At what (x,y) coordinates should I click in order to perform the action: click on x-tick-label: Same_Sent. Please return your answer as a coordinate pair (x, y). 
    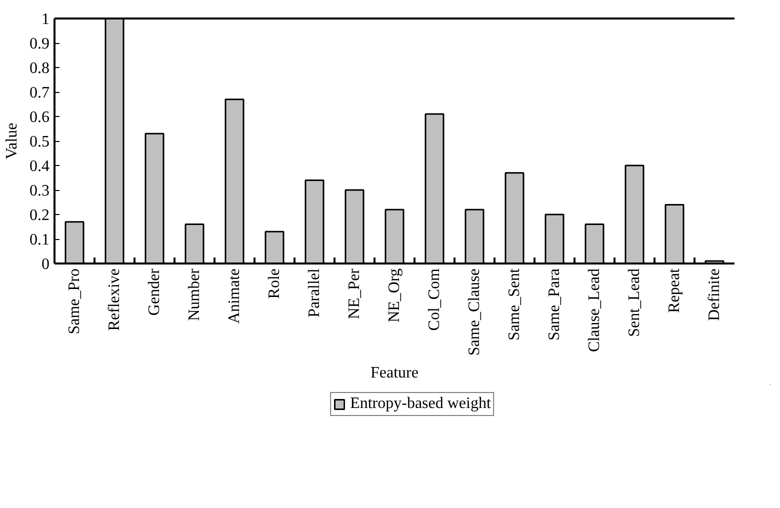
    Looking at the image, I should click on (514, 304).